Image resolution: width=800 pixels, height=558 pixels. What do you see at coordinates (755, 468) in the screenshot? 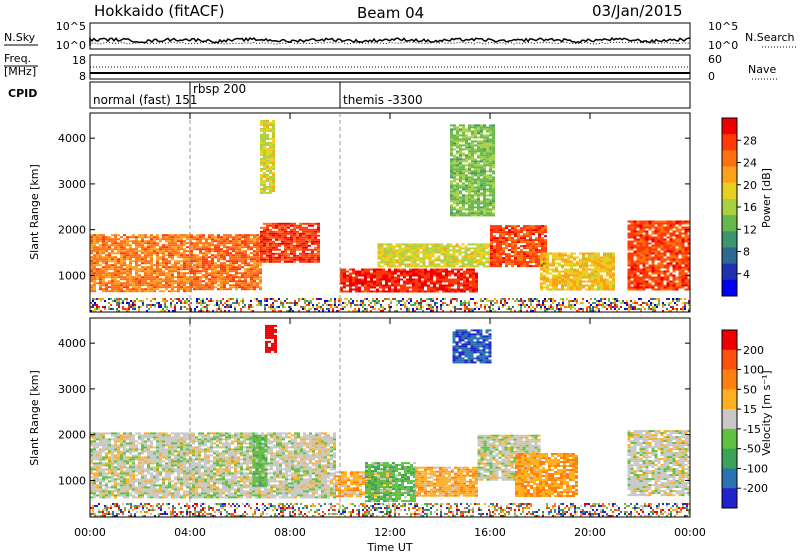
I see `velocity-bar-tick-6: -100` at bounding box center [755, 468].